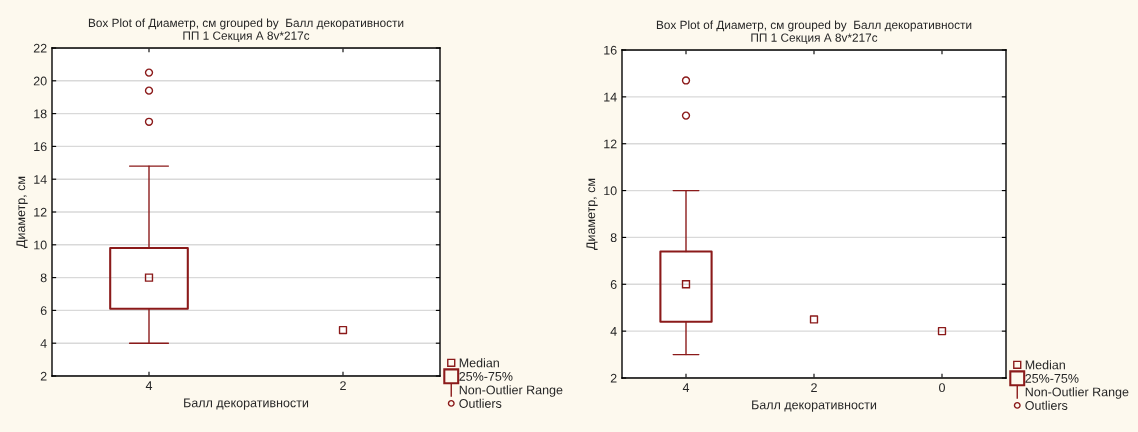  What do you see at coordinates (40, 114) in the screenshot?
I see `y-tick-label: 18` at bounding box center [40, 114].